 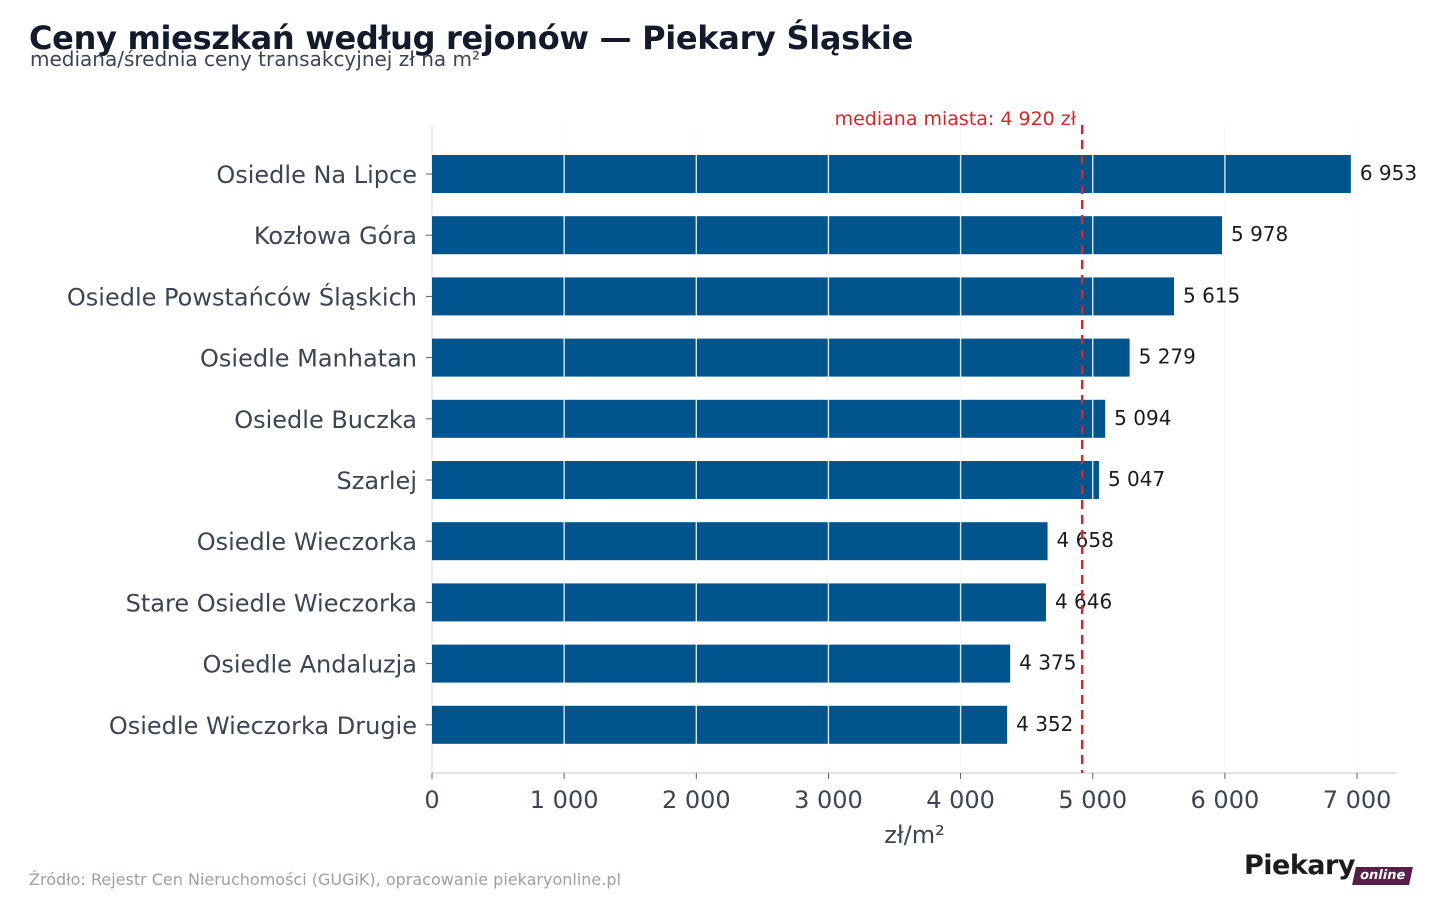 I want to click on value-label-7: 4 646, so click(x=1083, y=601).